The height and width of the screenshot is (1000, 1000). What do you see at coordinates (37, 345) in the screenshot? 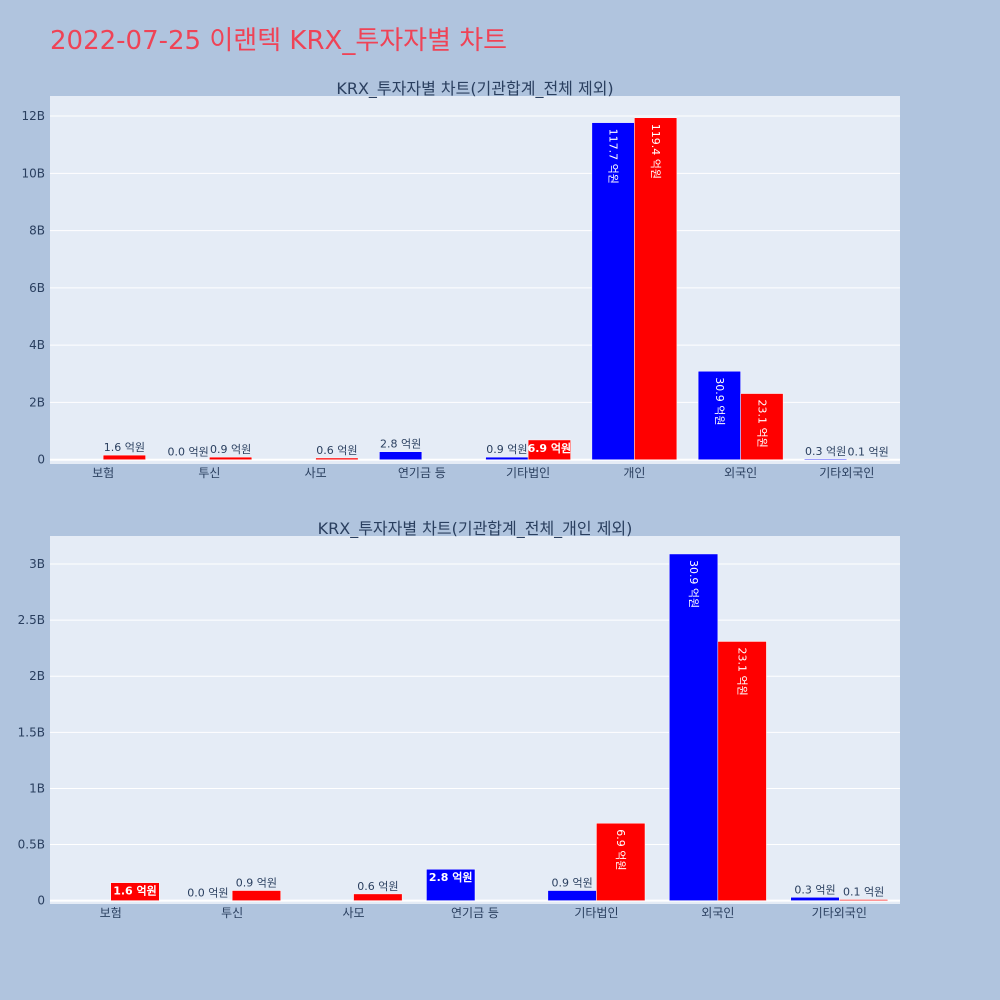
I see `y-tick-label: 4B` at bounding box center [37, 345].